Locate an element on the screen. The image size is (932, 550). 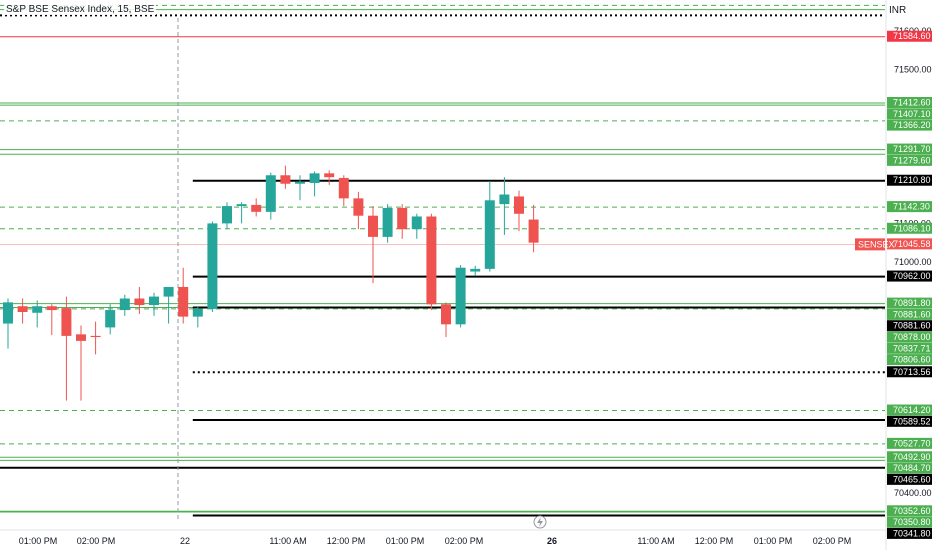
price-tick-label: 70400.00 is located at coordinates (913, 493).